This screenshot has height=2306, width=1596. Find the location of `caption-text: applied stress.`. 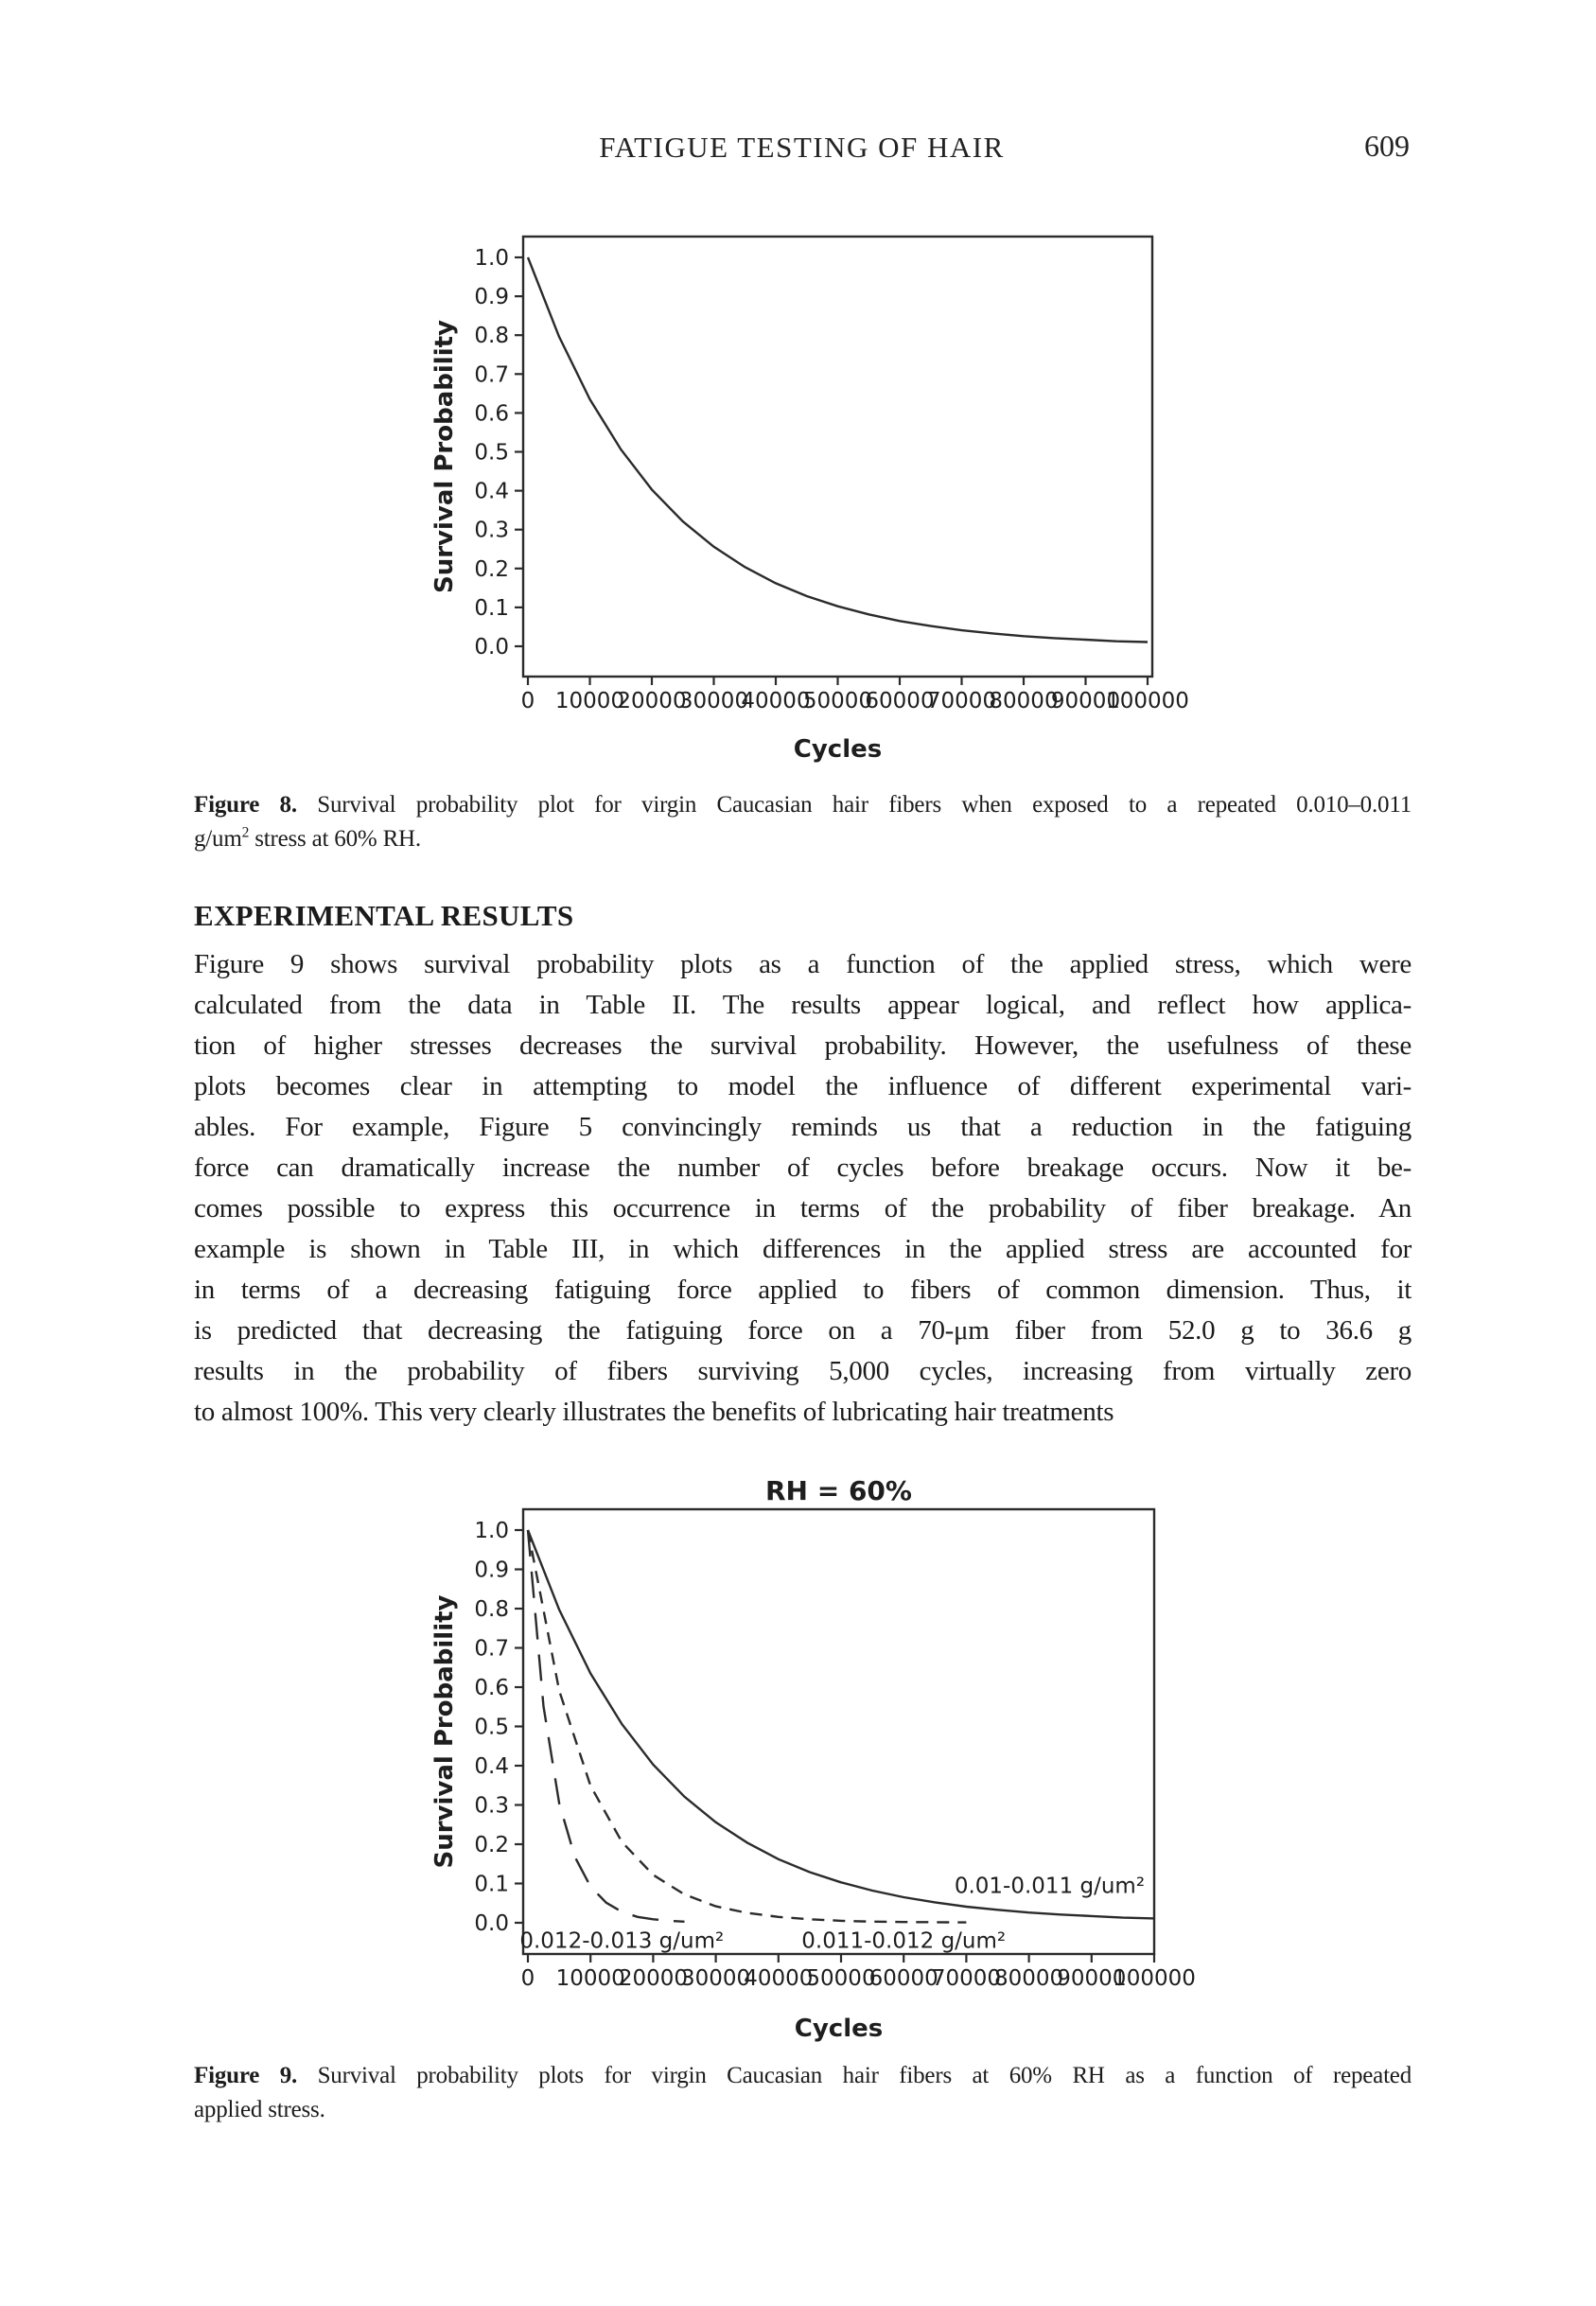

caption-text: applied stress. is located at coordinates (259, 2109).